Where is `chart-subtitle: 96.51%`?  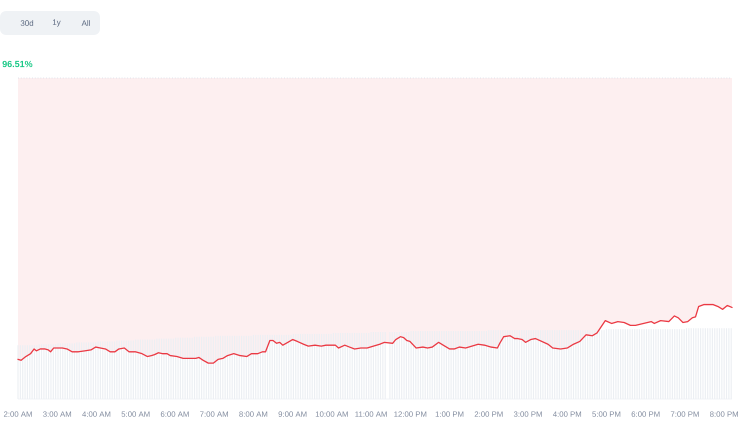 chart-subtitle: 96.51% is located at coordinates (17, 64).